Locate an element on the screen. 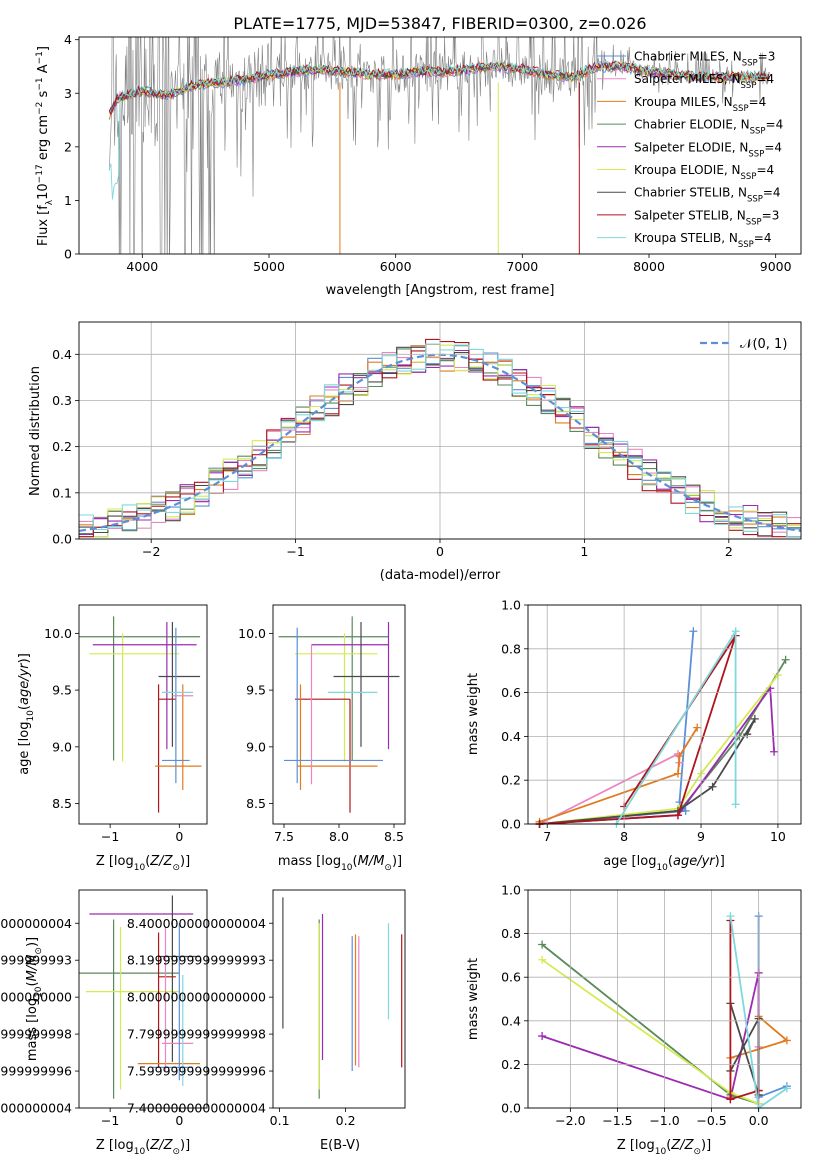  y-tick-label: 8.5 is located at coordinates (256, 803).